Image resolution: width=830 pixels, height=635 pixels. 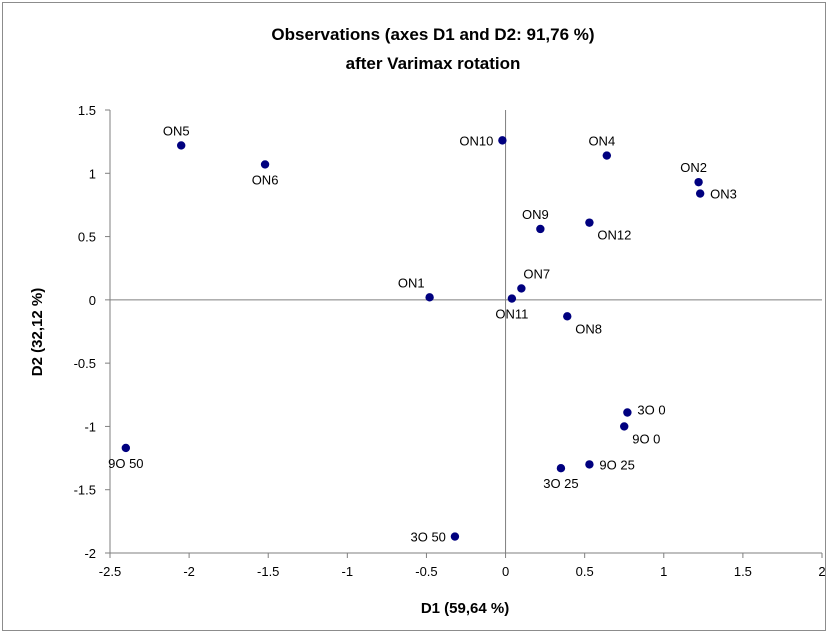 What do you see at coordinates (92, 300) in the screenshot?
I see `y-tick-label: 0` at bounding box center [92, 300].